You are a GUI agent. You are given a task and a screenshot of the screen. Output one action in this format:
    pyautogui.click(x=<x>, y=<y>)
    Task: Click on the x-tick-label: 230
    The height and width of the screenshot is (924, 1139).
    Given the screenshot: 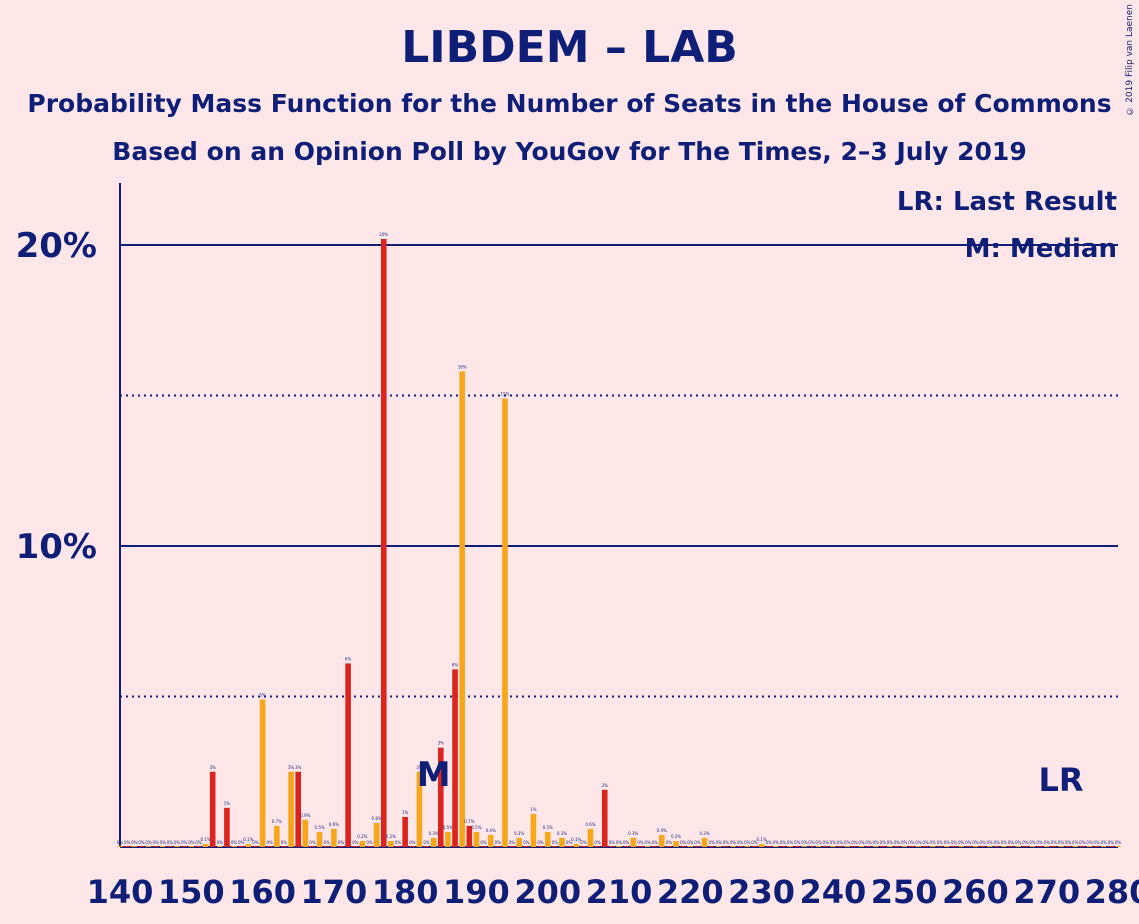 What is the action you would take?
    pyautogui.click(x=761, y=892)
    